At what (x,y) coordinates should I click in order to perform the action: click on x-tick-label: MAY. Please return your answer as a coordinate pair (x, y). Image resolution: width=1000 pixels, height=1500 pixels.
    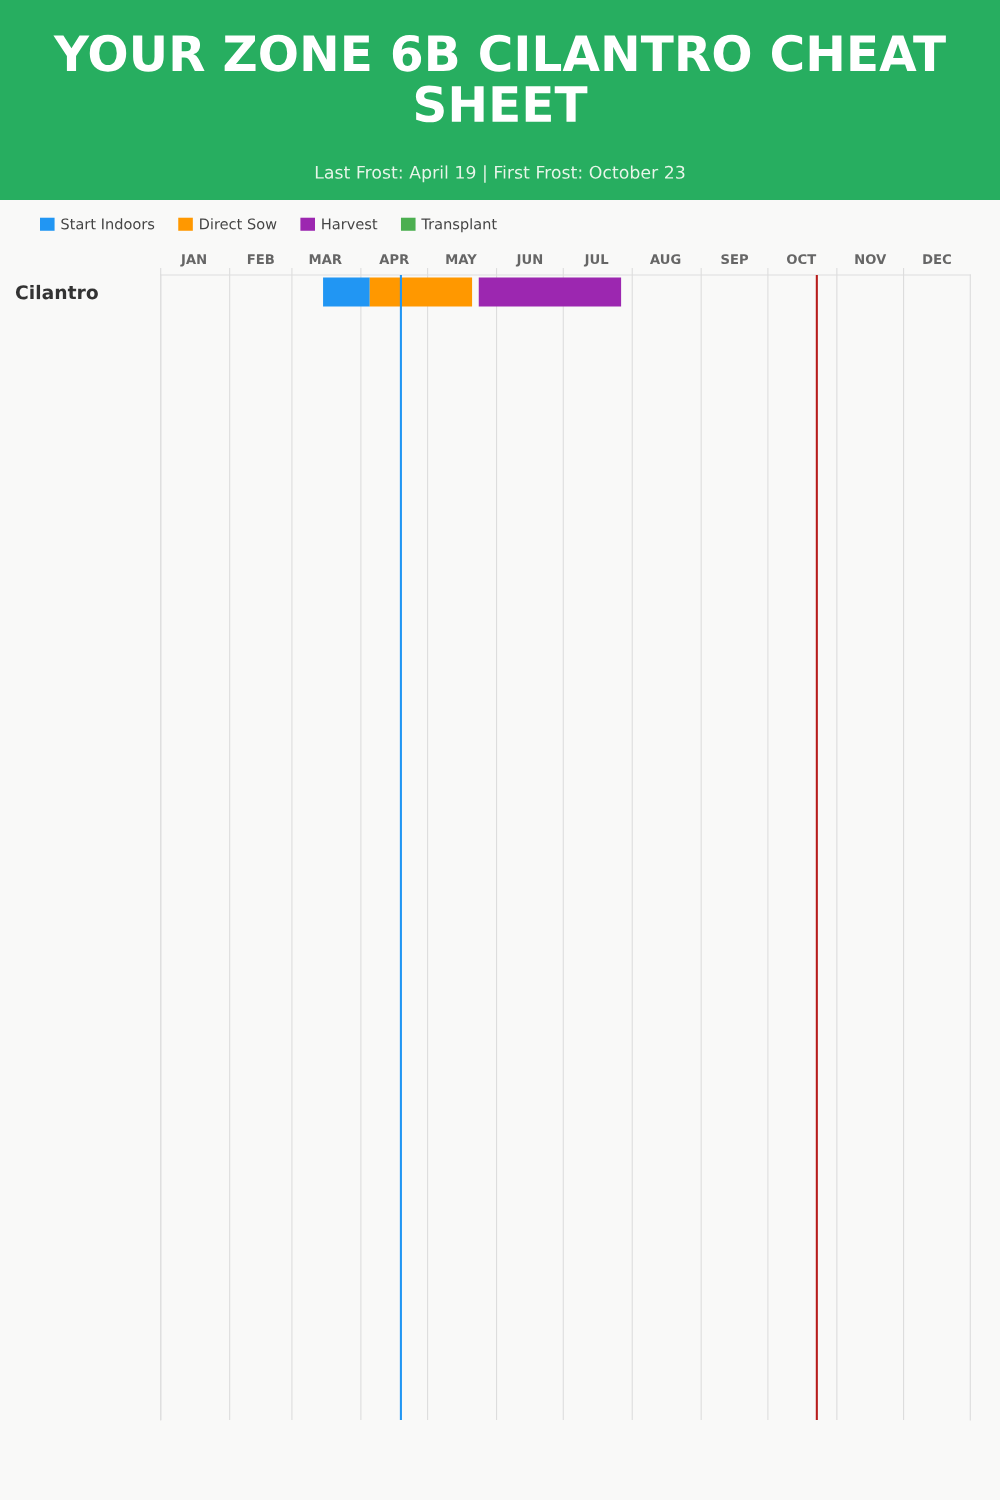
    Looking at the image, I should click on (461, 259).